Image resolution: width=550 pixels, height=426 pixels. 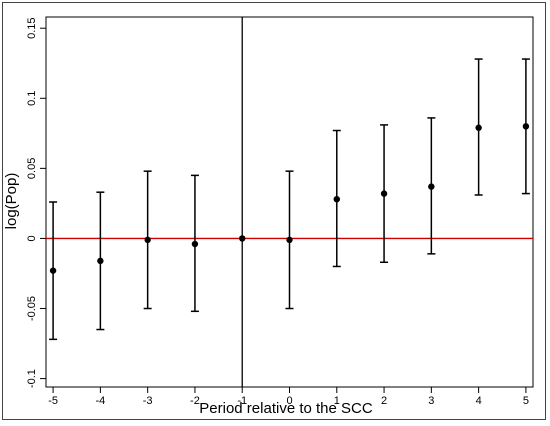 What do you see at coordinates (53, 401) in the screenshot?
I see `x-tick-label: -5` at bounding box center [53, 401].